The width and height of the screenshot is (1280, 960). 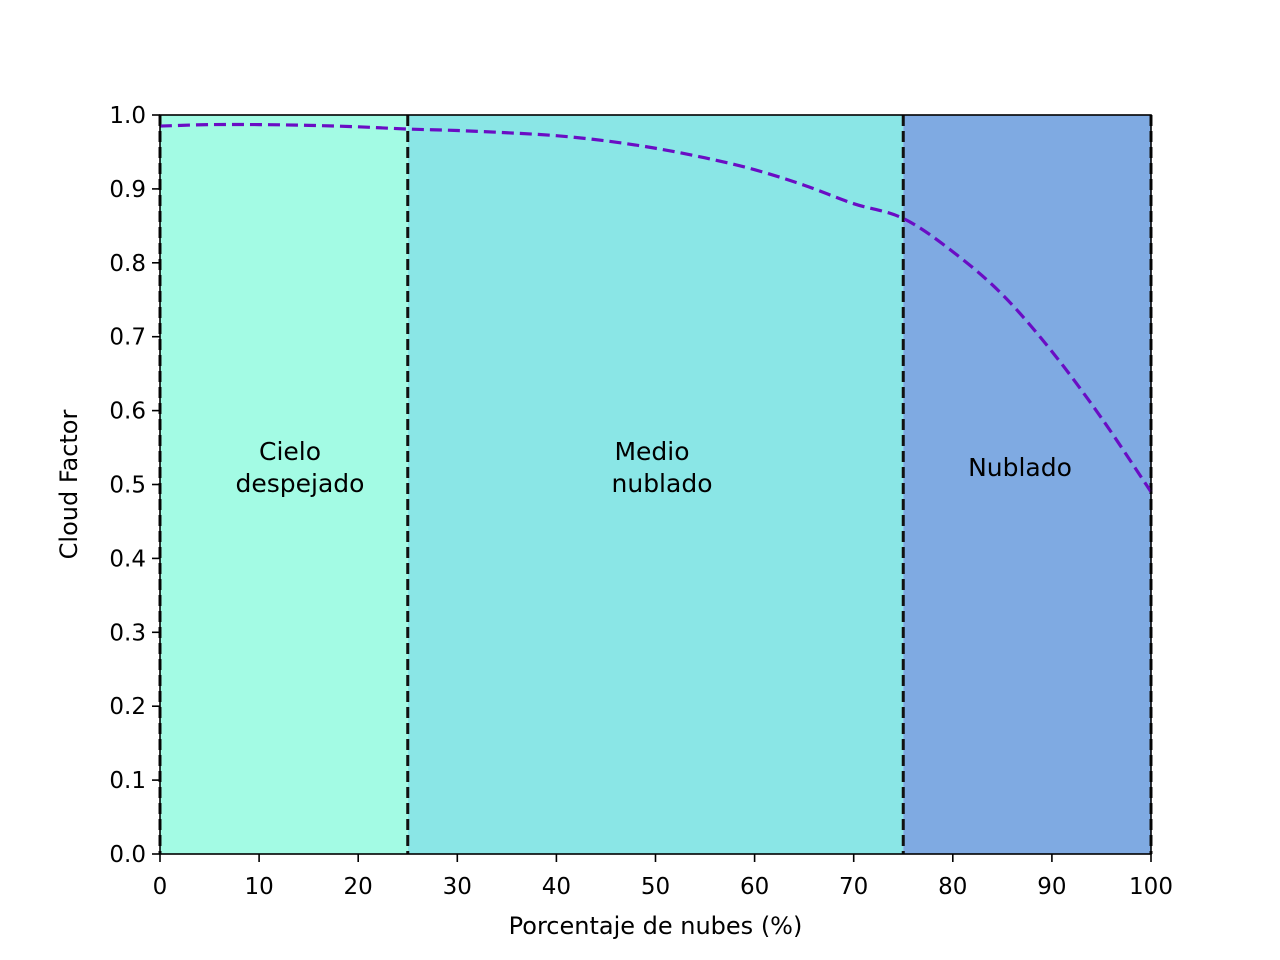 I want to click on y-tick-label: 0.3, so click(x=127, y=633).